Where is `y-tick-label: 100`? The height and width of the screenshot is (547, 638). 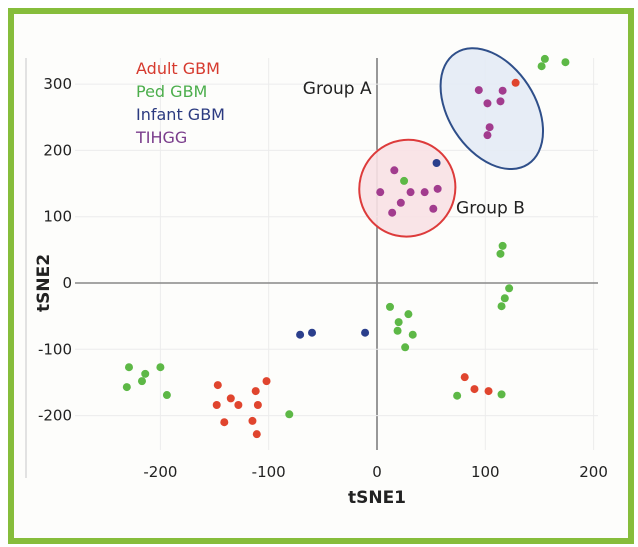 y-tick-label: 100 is located at coordinates (57, 217).